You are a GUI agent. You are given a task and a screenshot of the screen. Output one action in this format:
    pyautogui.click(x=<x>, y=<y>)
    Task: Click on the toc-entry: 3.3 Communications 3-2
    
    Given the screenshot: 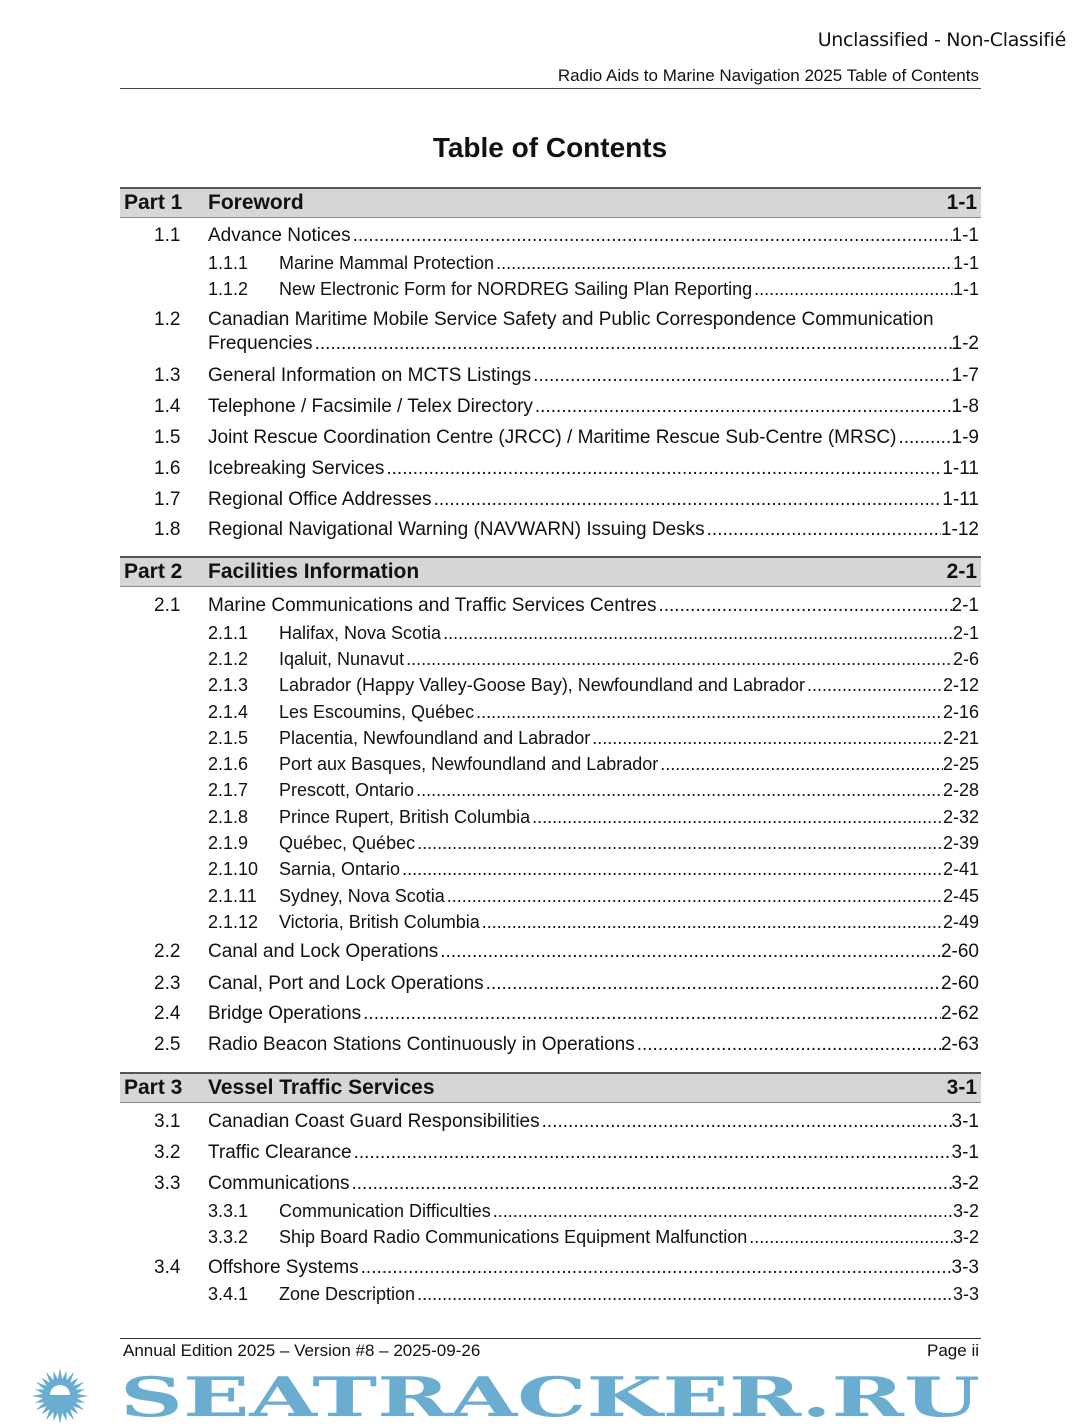 What is the action you would take?
    pyautogui.click(x=566, y=1185)
    